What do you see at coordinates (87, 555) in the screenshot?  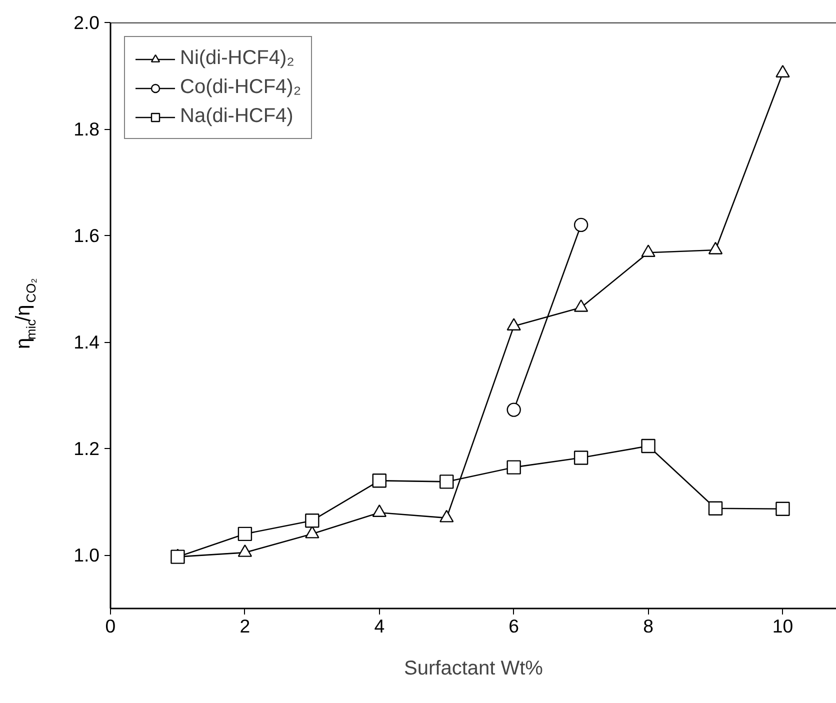 I see `y-tick-label: 1.0` at bounding box center [87, 555].